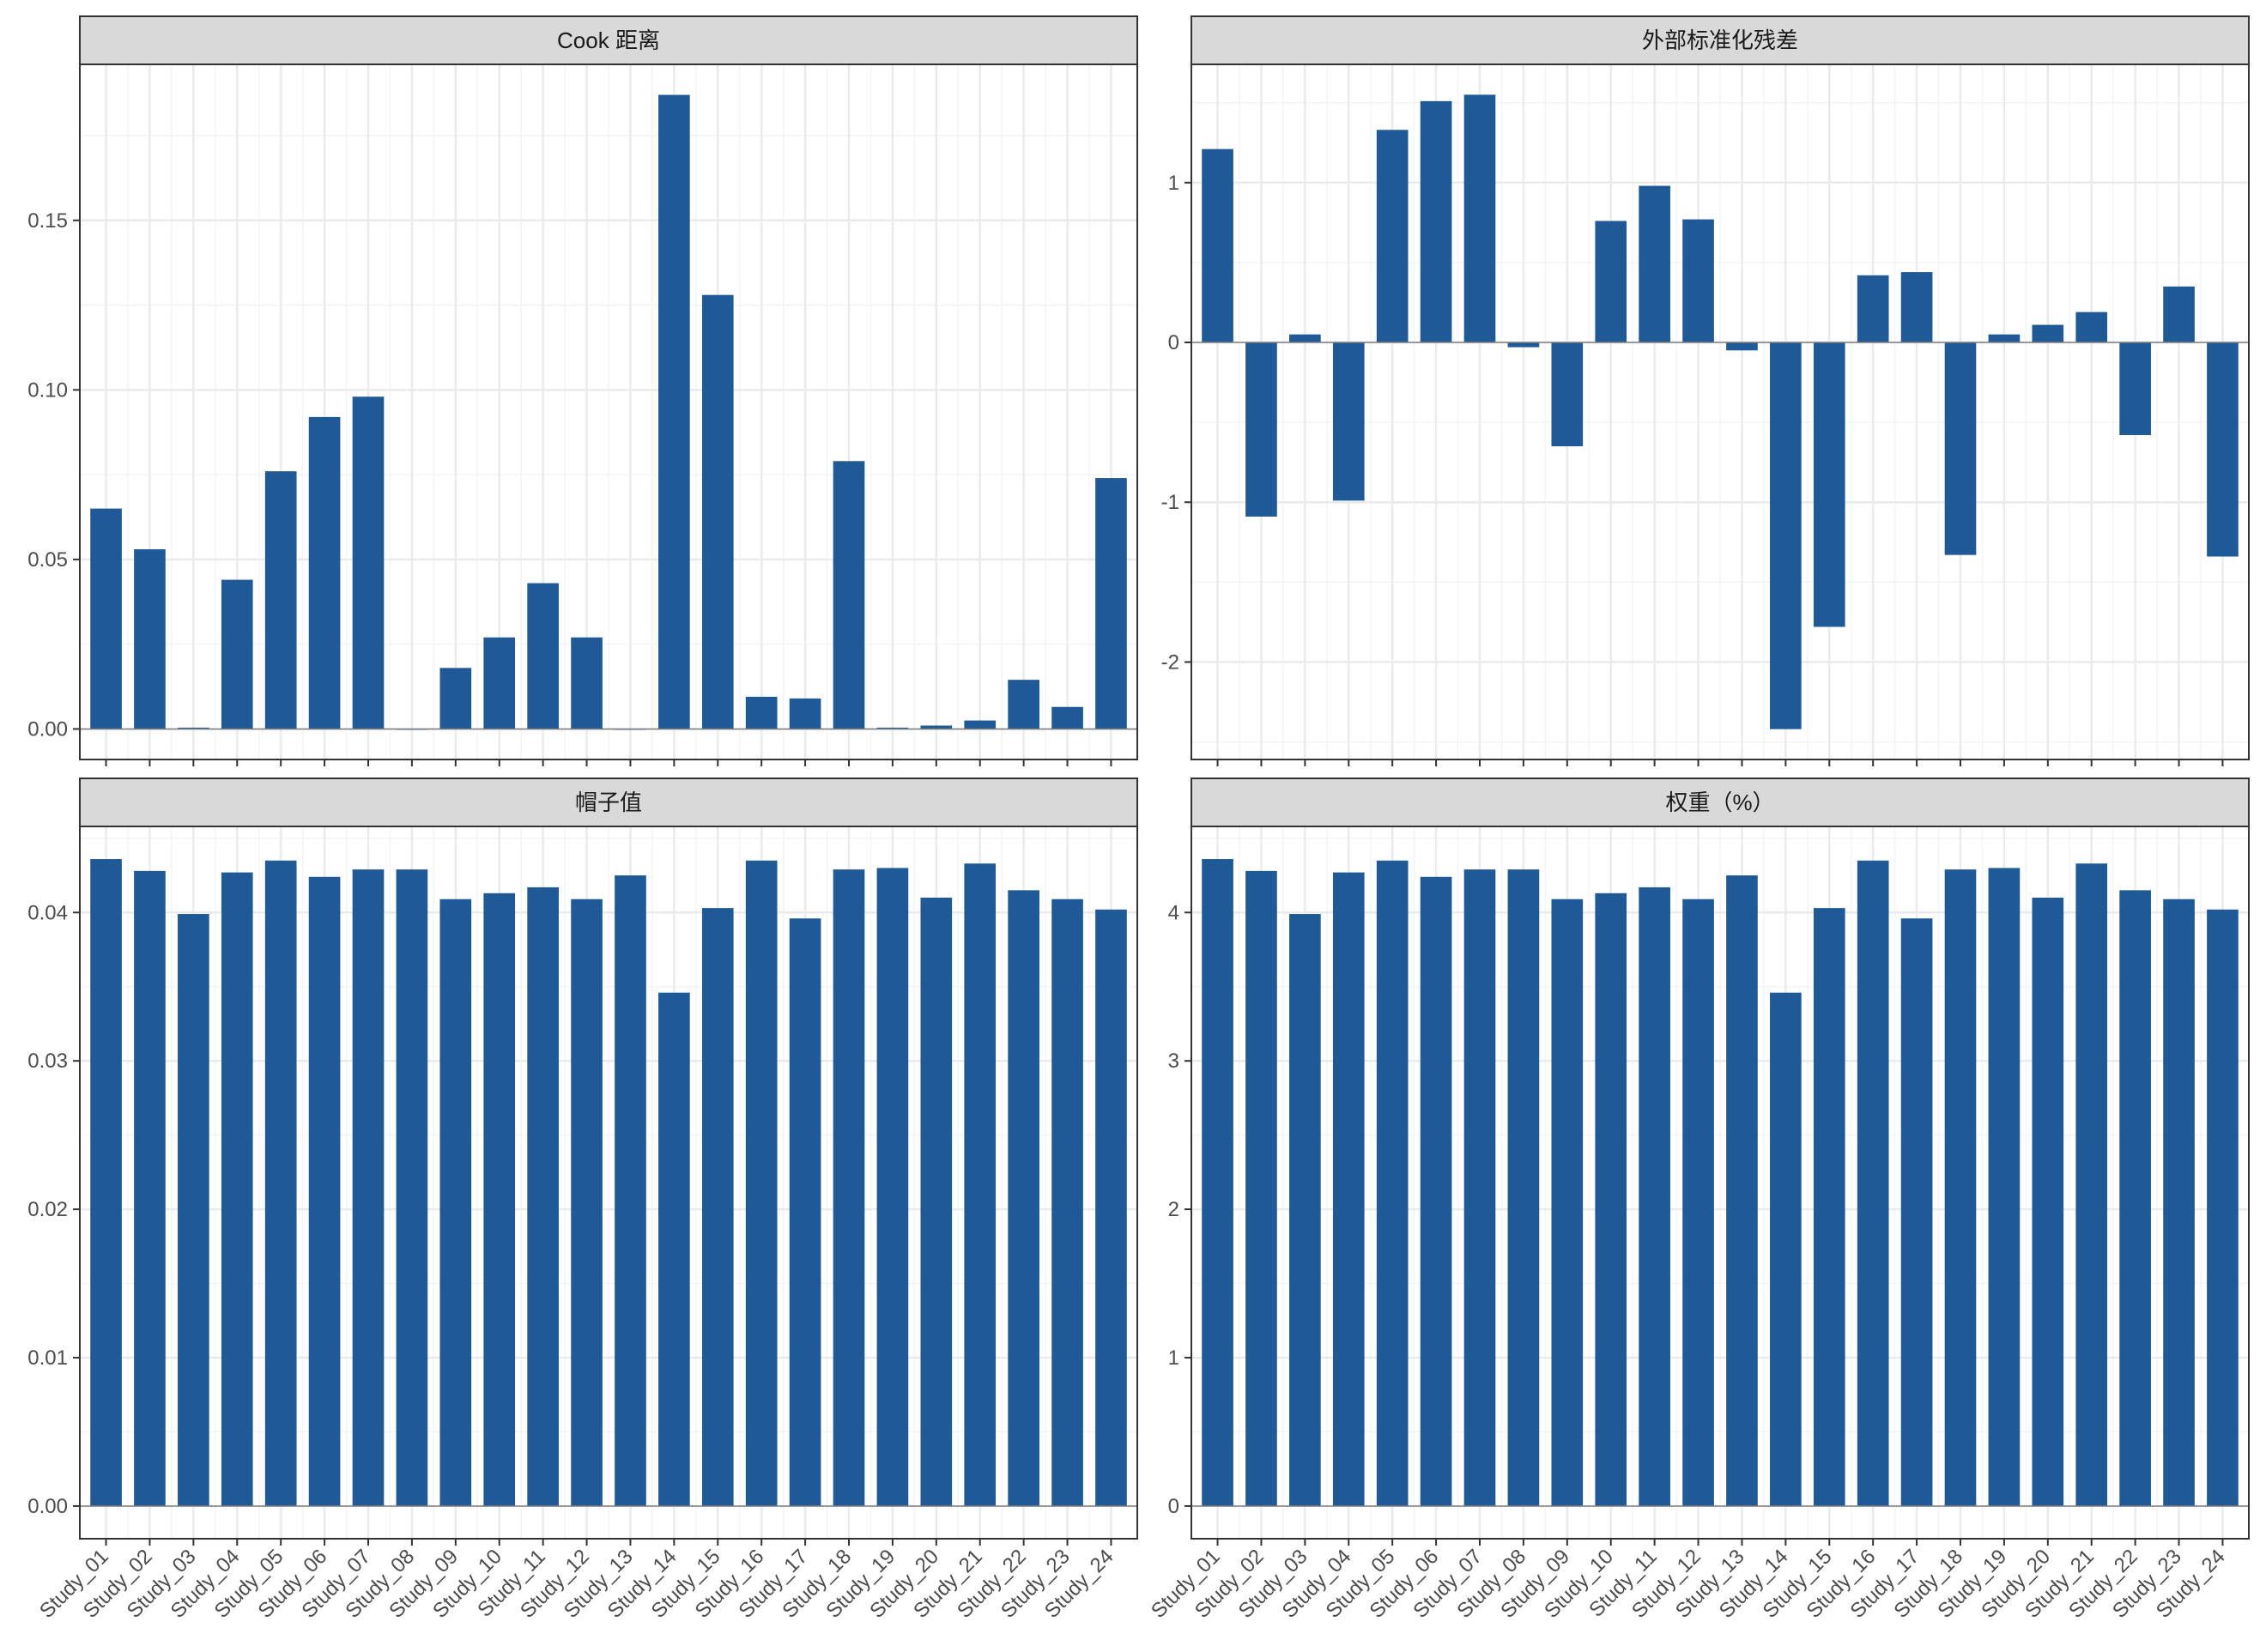 This screenshot has width=2266, height=1652. I want to click on y-tick-label: 1, so click(1173, 1358).